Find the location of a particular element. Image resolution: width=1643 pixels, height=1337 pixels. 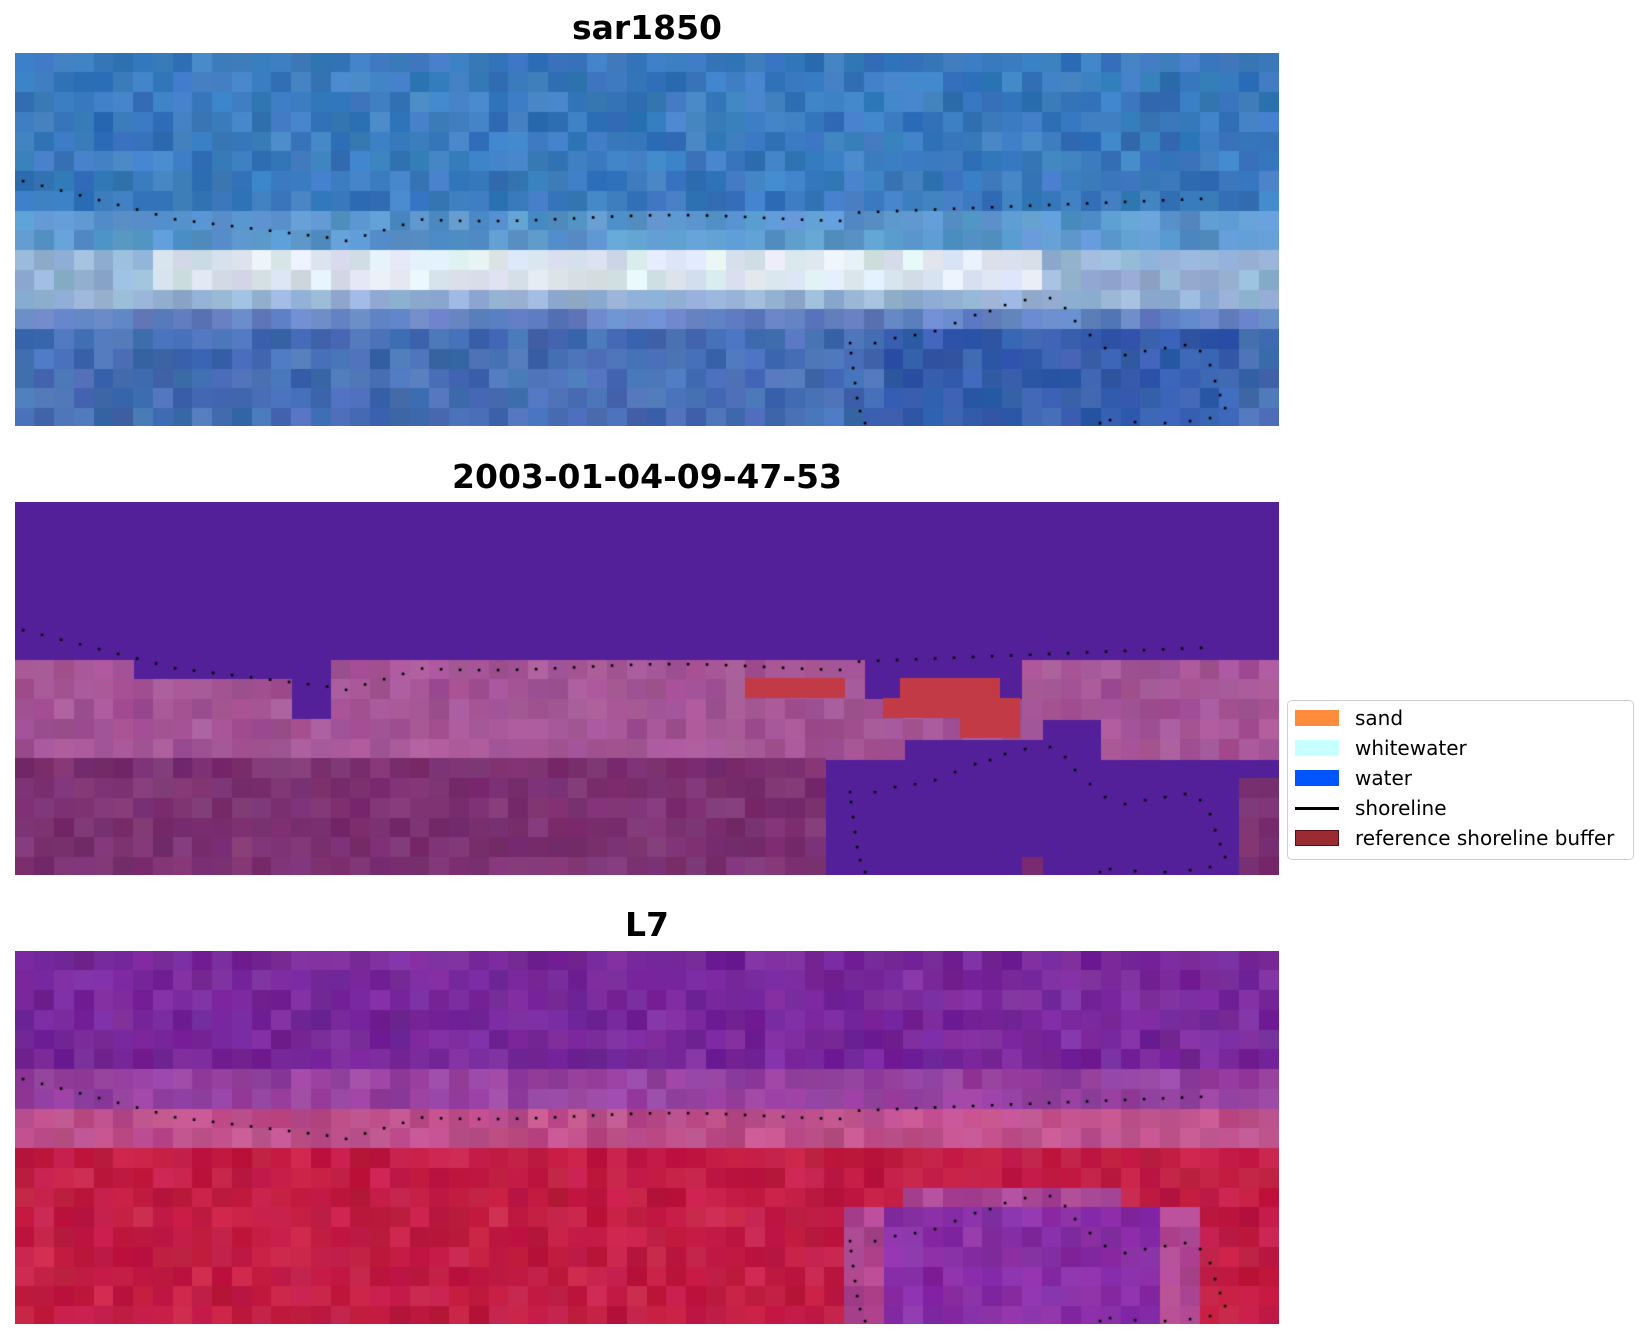

legend-label-water: water is located at coordinates (1383, 778).